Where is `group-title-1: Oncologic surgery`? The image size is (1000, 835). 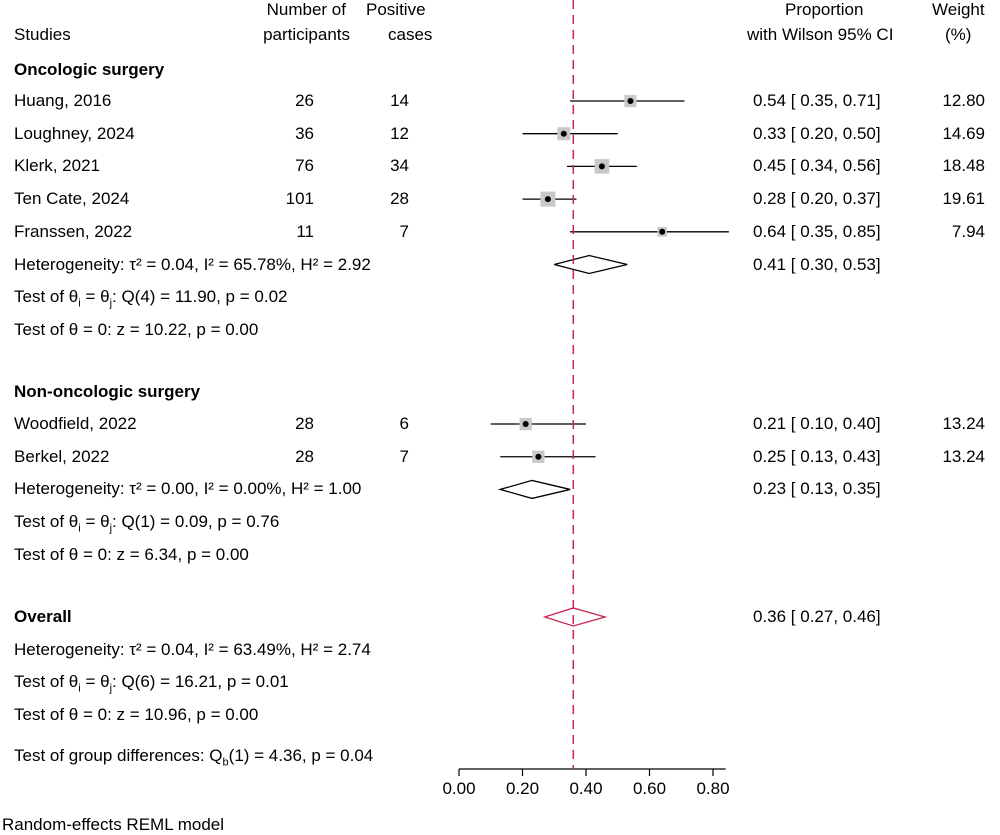
group-title-1: Oncologic surgery is located at coordinates (89, 69).